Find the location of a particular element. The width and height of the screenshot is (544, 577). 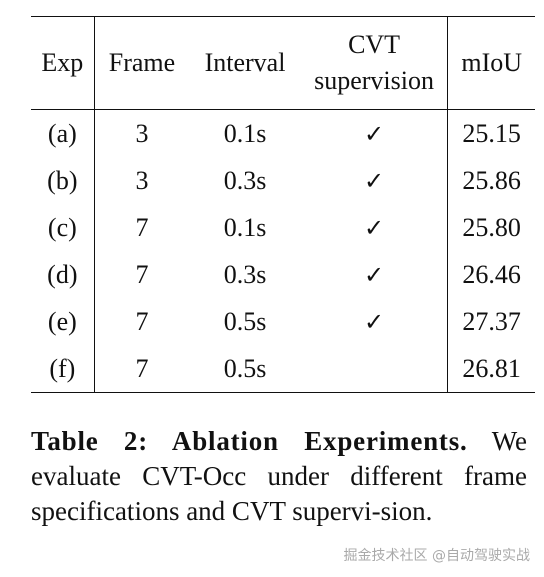

header-cvt-line1: CVT is located at coordinates (374, 44).